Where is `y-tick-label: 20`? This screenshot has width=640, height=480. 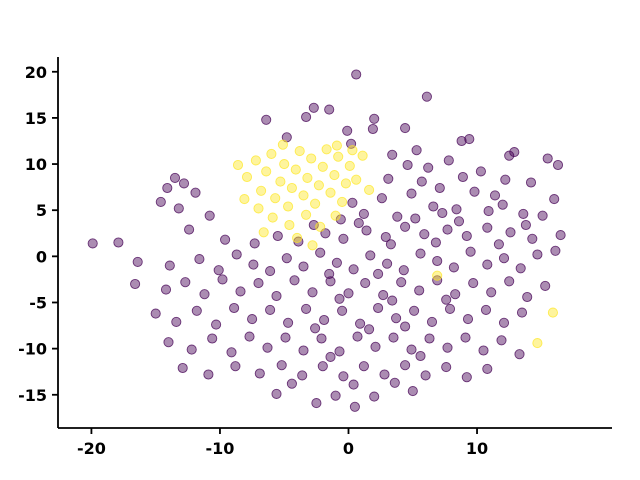 y-tick-label: 20 is located at coordinates (36, 72).